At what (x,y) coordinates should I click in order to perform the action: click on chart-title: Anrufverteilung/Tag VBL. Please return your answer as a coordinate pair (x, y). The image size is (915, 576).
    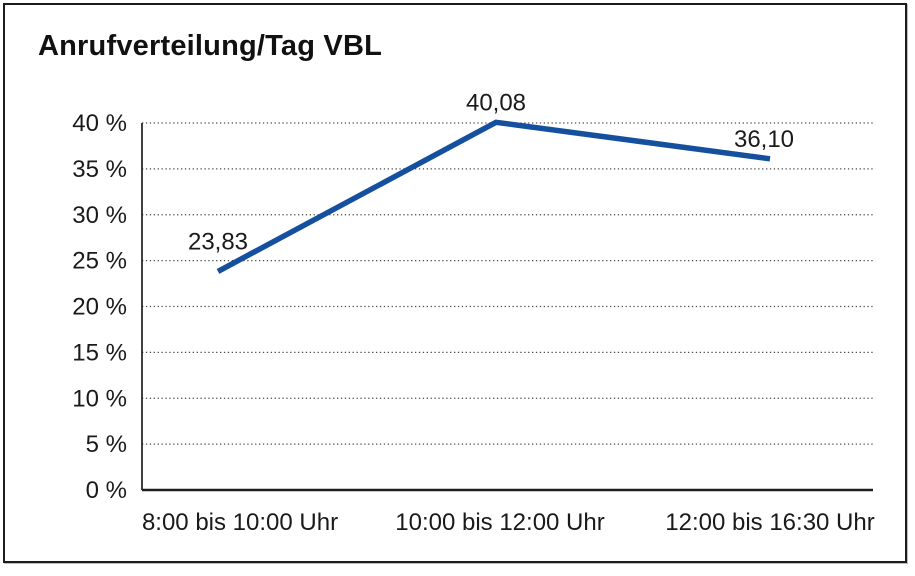
    Looking at the image, I should click on (210, 46).